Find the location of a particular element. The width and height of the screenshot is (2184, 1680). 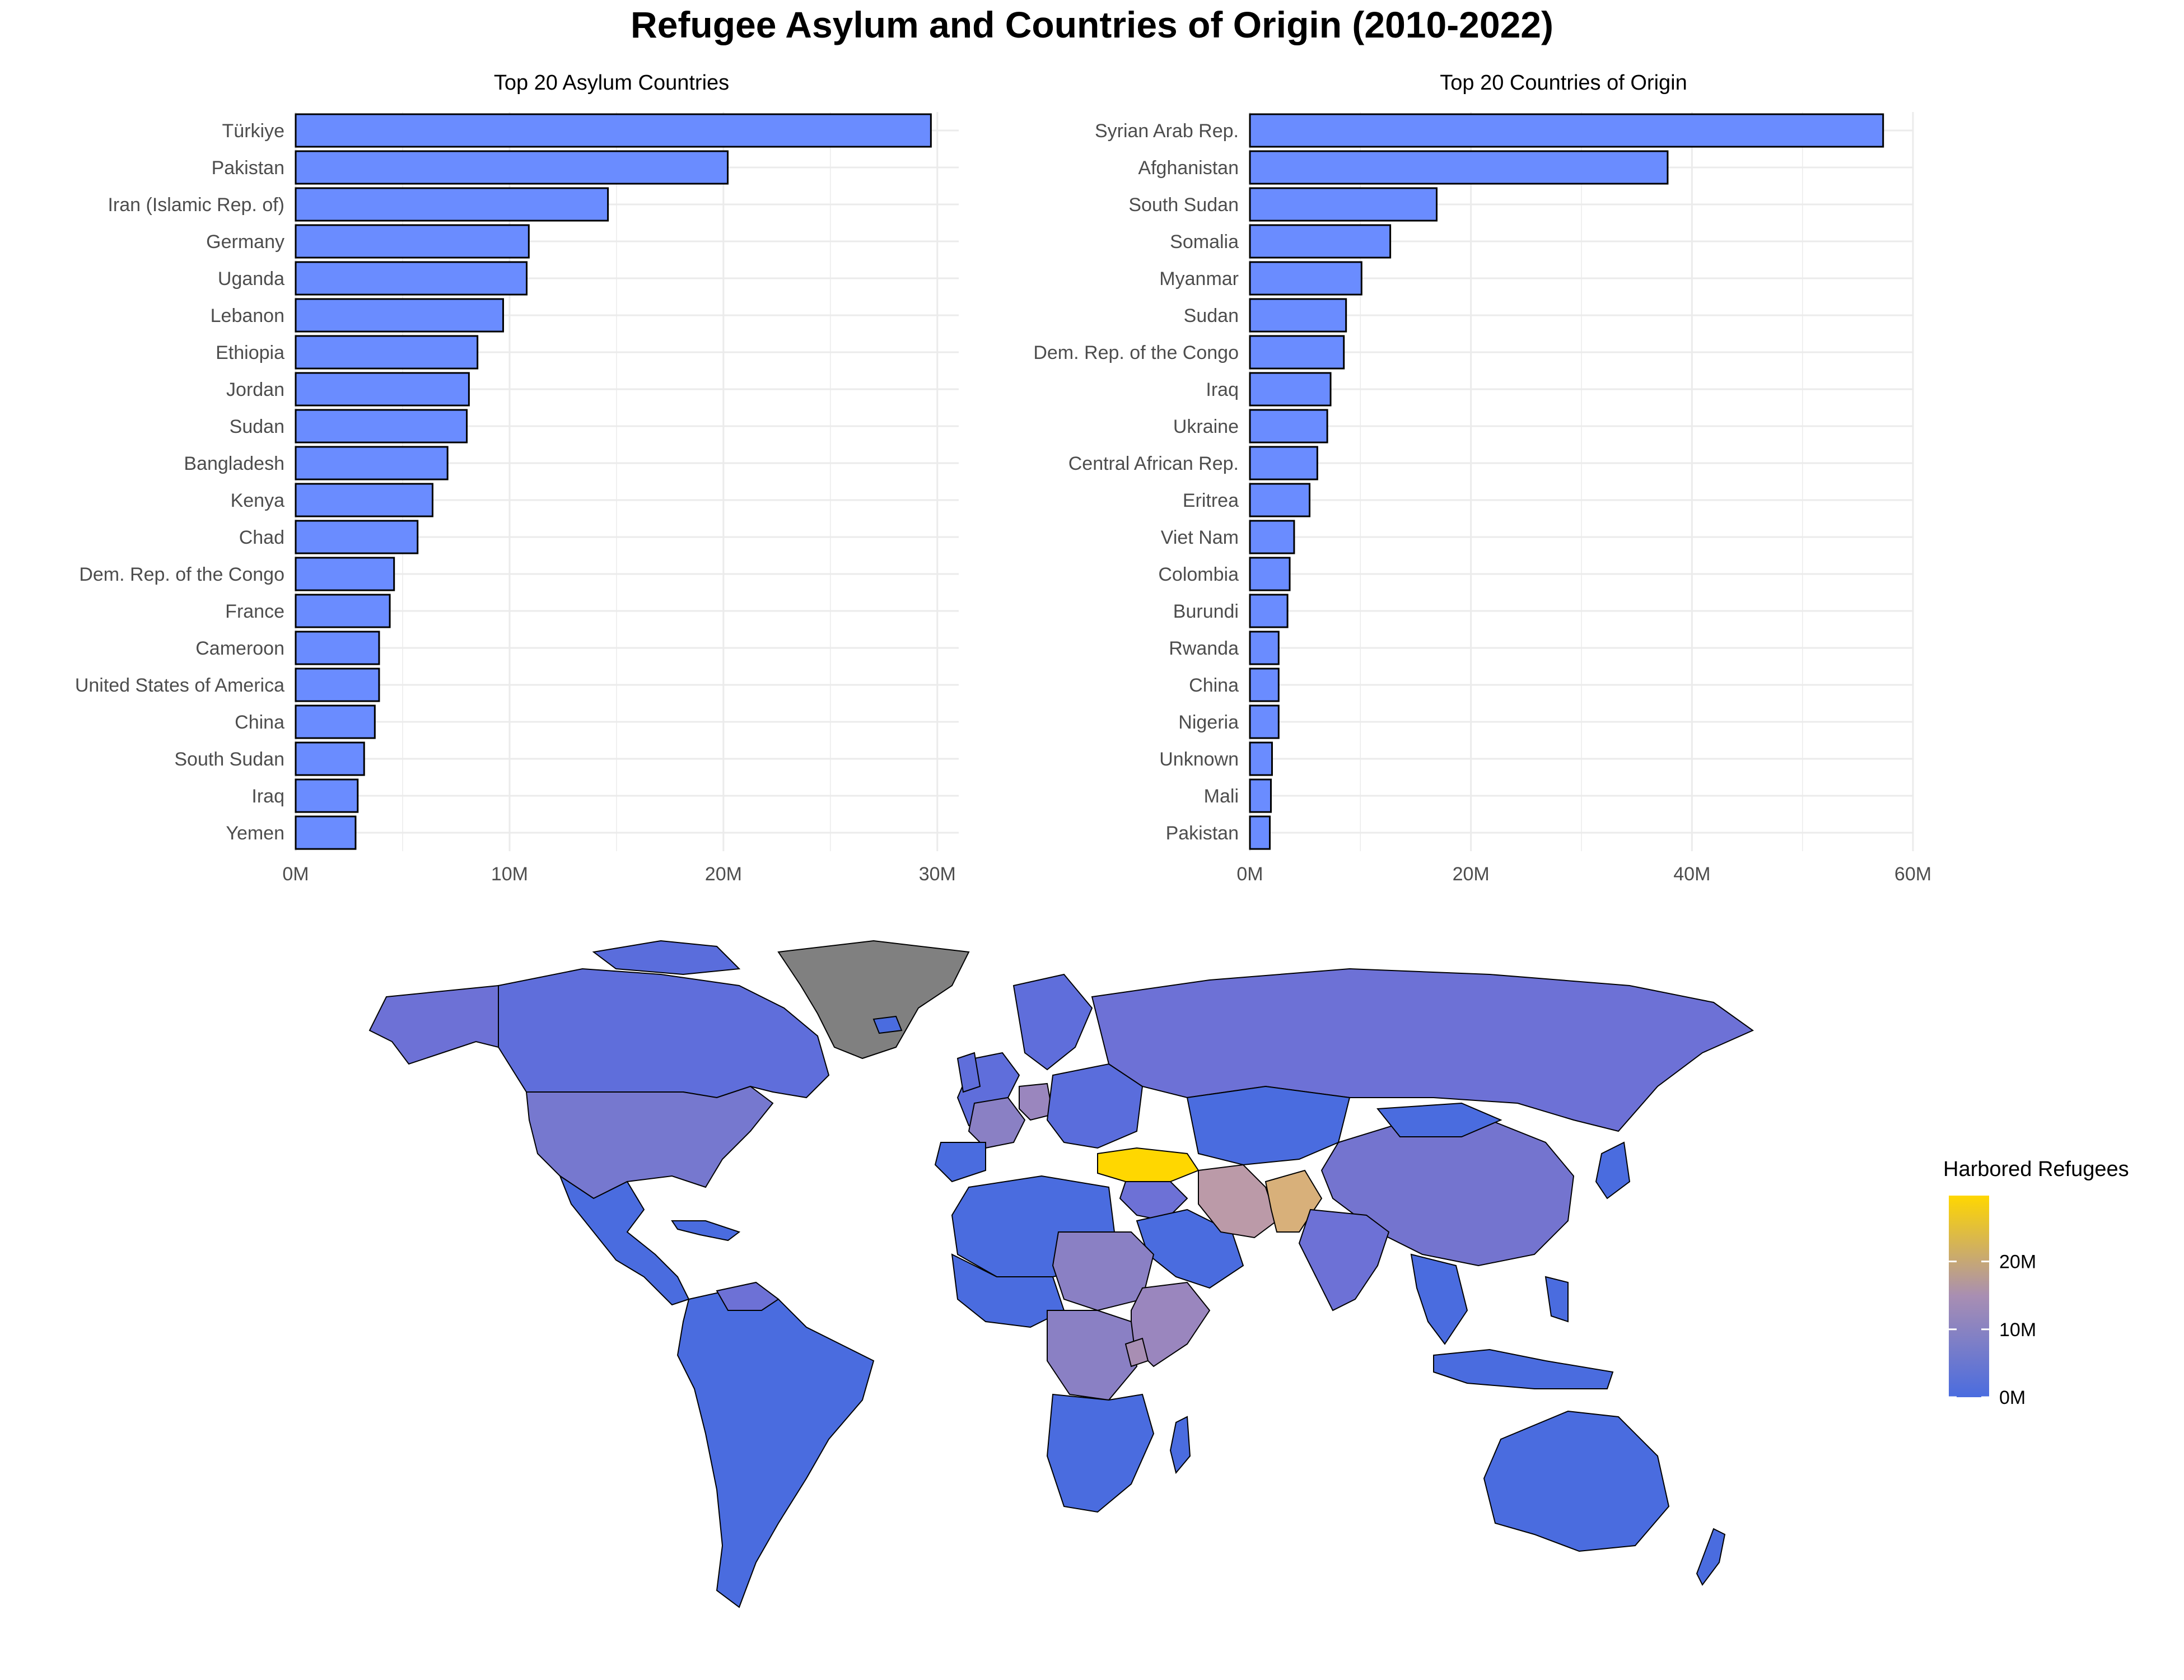

category-label: Ethiopia is located at coordinates (250, 353).